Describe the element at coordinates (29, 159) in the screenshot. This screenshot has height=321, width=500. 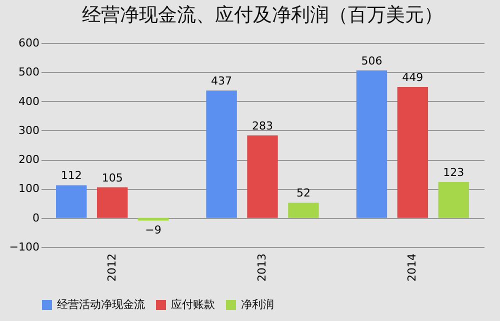
I see `y-tick-label: 200` at that location.